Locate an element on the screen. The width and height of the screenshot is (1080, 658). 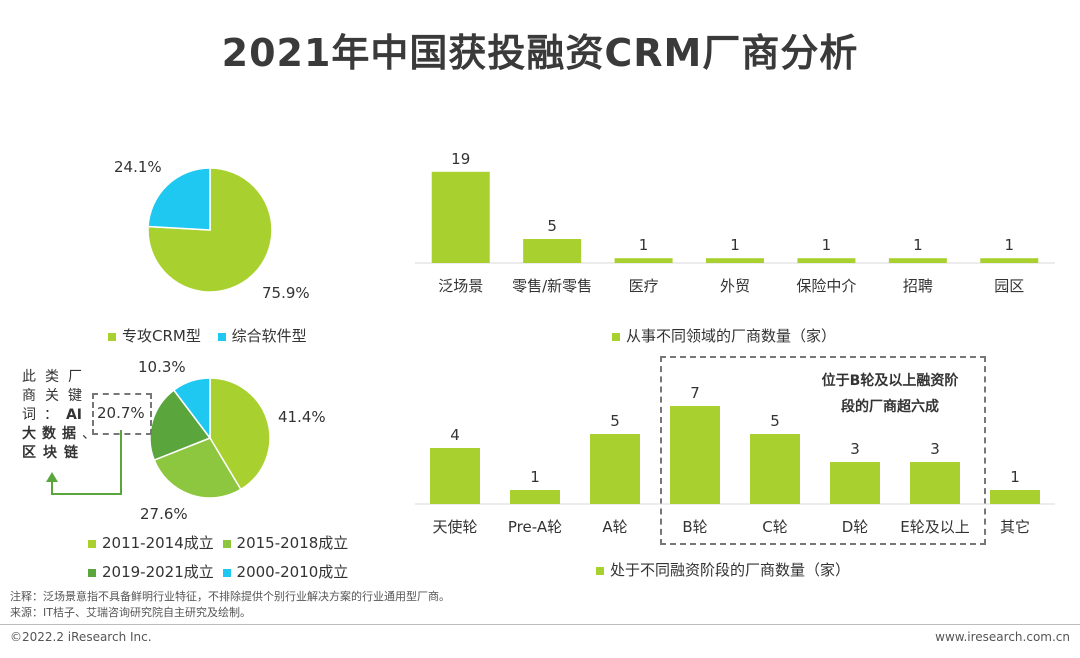
legend-label: 处于不同融资阶段的厂商数量（家） is located at coordinates (730, 570).